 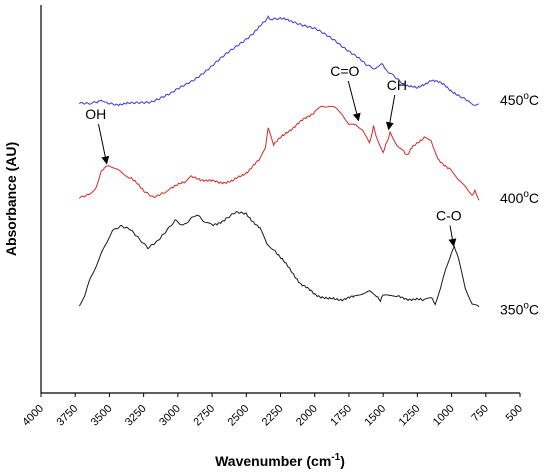 I want to click on x-tick-label: 1000, so click(x=444, y=416).